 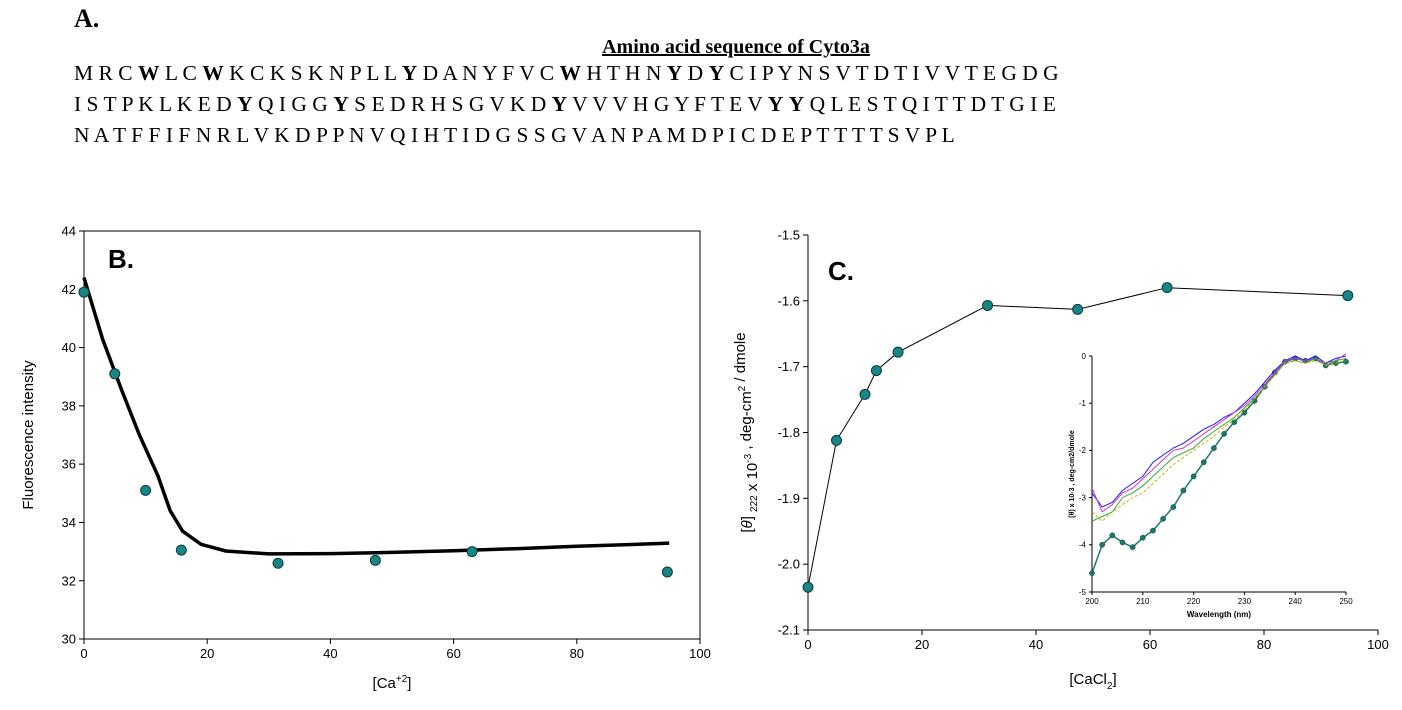 I want to click on y-axis-label: Fluorescence intensity, so click(x=28, y=435).